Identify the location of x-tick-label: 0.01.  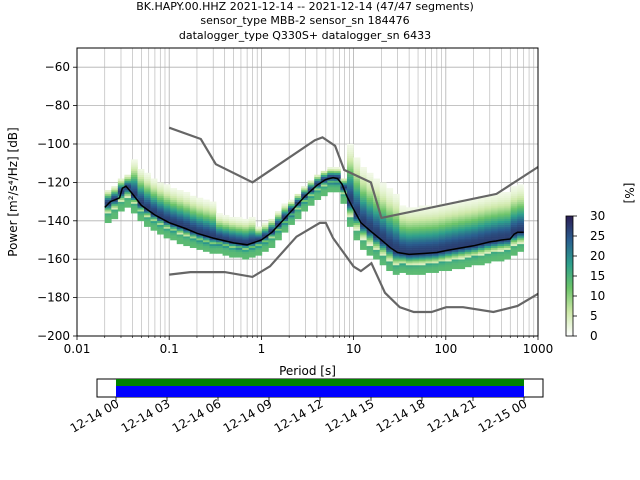
(77, 349).